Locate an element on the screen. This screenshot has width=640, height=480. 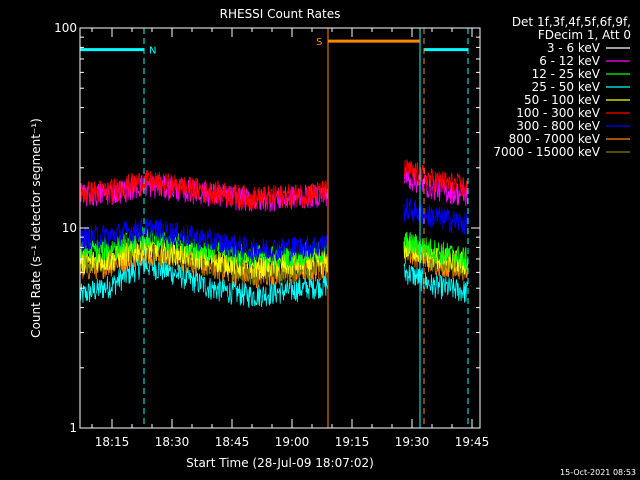
x-tick-label-0: 18:15 is located at coordinates (112, 442).